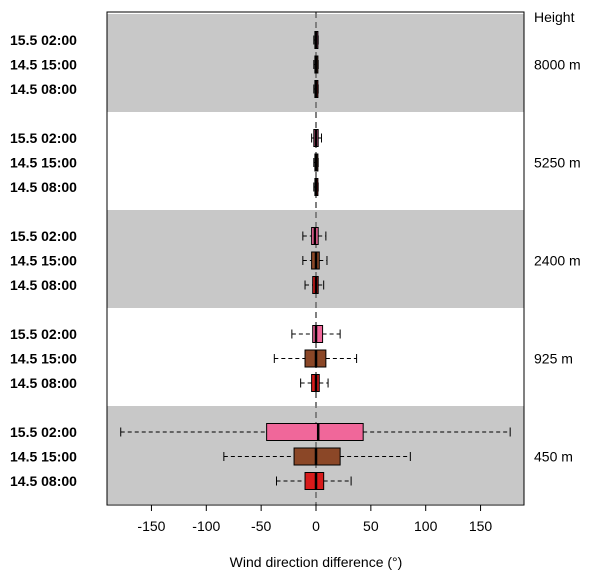 This screenshot has width=595, height=574. I want to click on x-tick-label: 0, so click(316, 526).